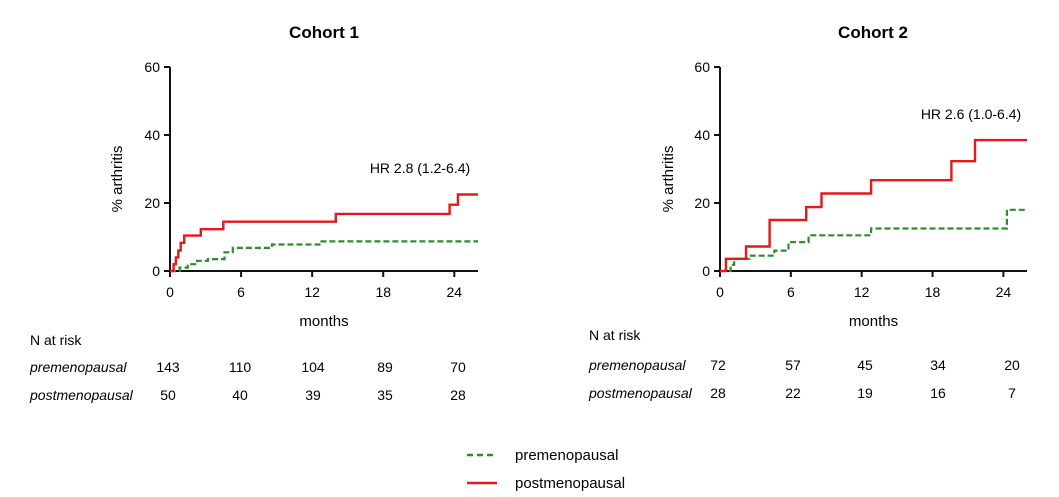 Image resolution: width=1059 pixels, height=497 pixels. Describe the element at coordinates (971, 114) in the screenshot. I see `hazard-ratio-annotation: HR 2.6 (1.0-6.4)` at that location.